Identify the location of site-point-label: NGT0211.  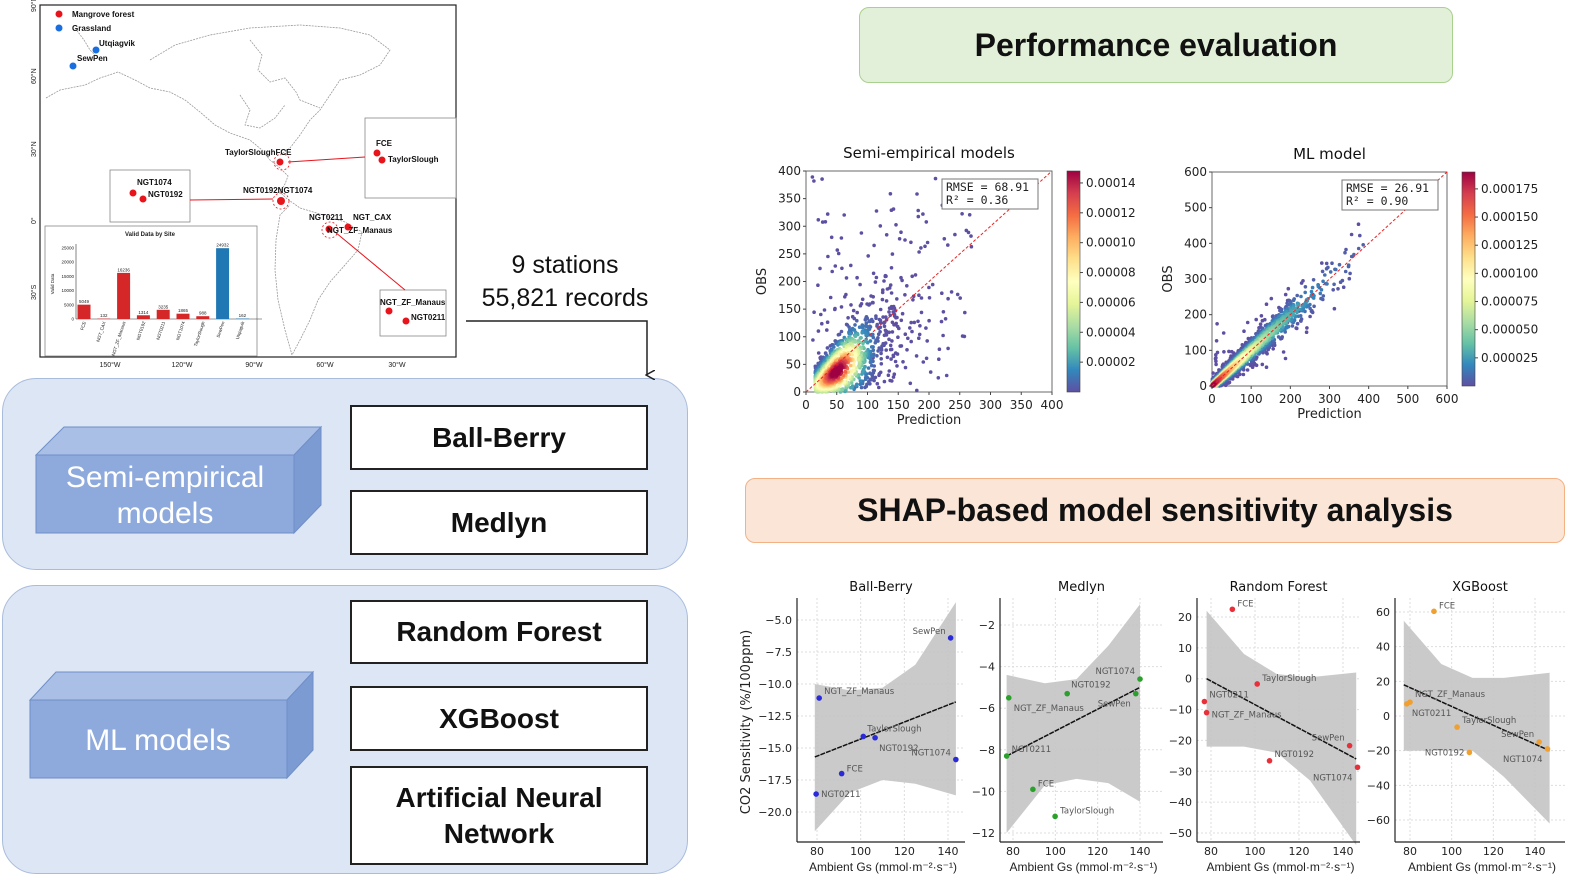
(1228, 696).